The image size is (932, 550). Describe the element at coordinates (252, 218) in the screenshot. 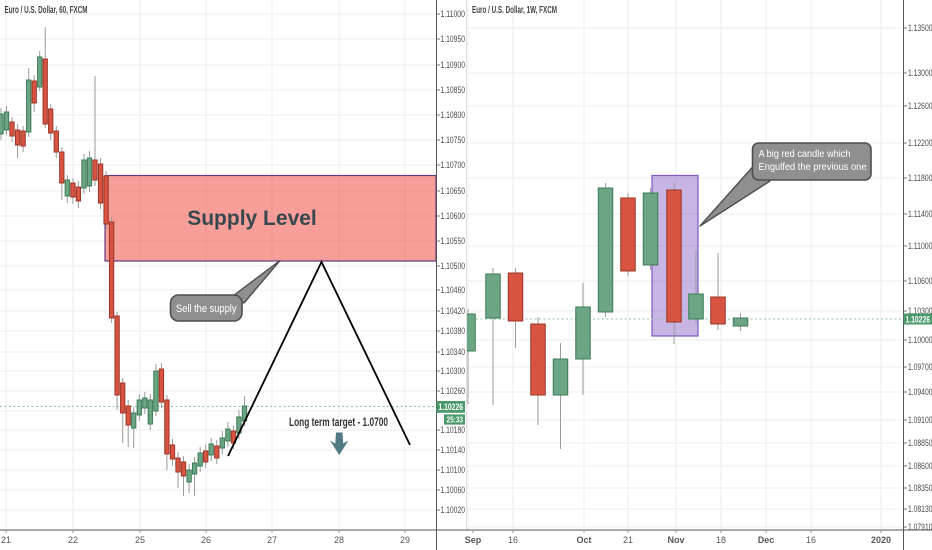

I see `svg-text: Supply Level` at that location.